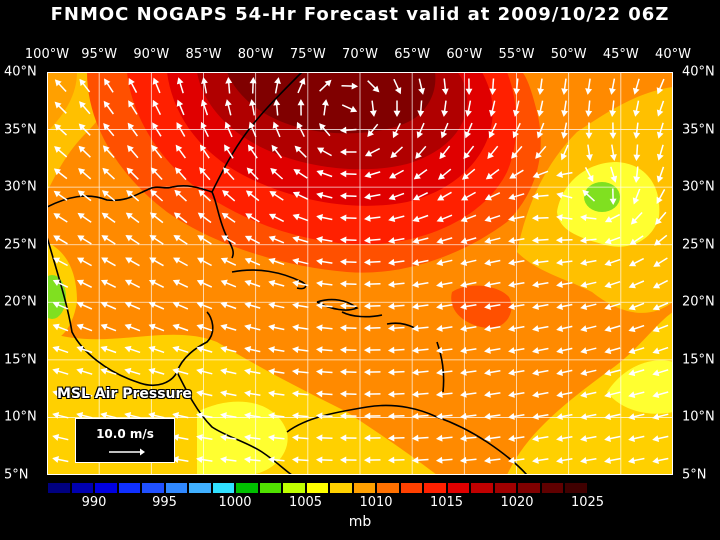 The image size is (720, 540). I want to click on lat-tick-label-left: 35°N, so click(20, 130).